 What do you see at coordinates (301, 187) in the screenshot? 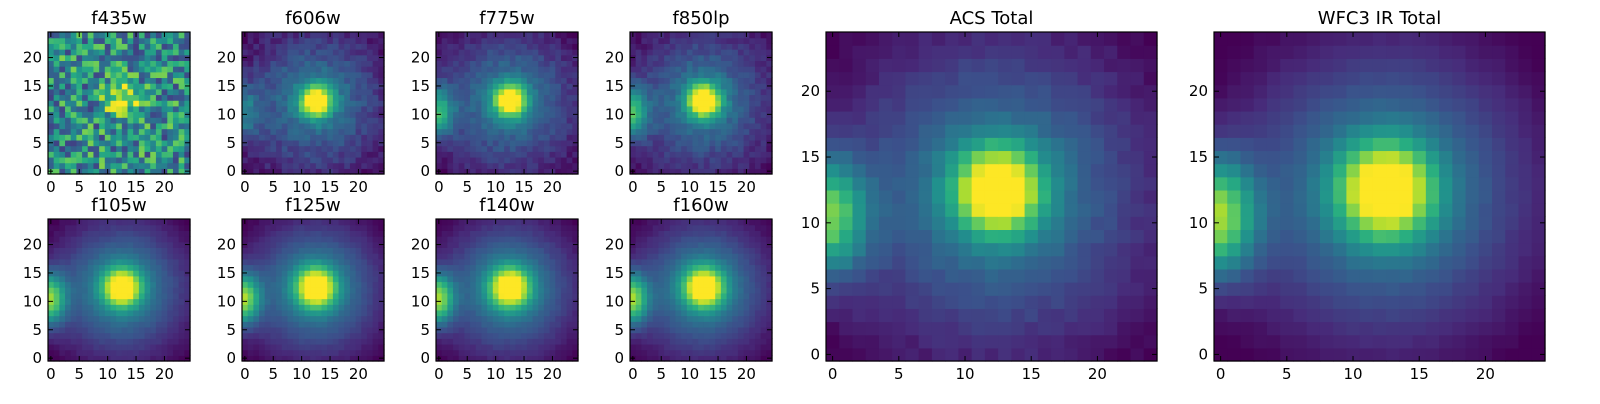
I see `x-tick-label: 10` at bounding box center [301, 187].